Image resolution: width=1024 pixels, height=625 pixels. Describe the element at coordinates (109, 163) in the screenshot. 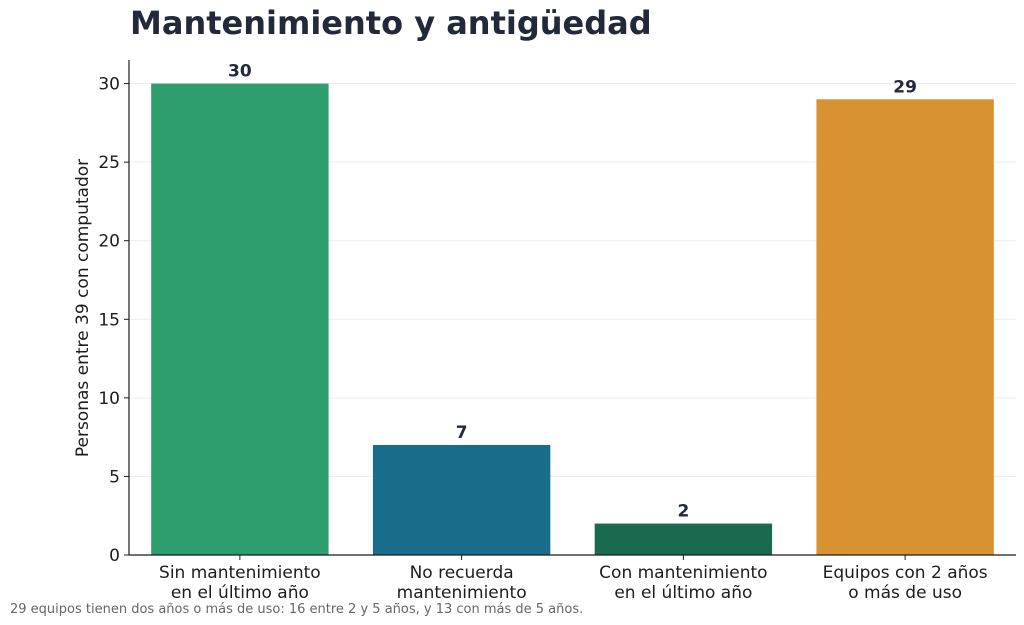

I see `y-tick-label: 25` at that location.